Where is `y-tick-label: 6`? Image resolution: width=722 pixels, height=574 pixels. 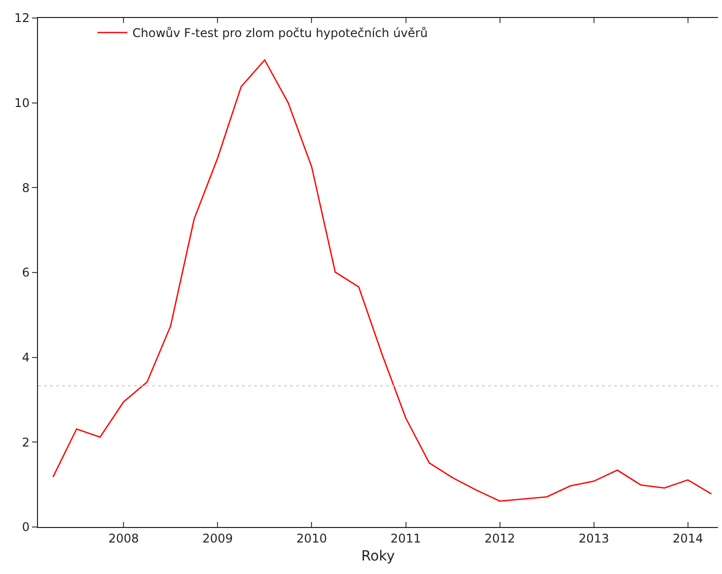 y-tick-label: 6 is located at coordinates (26, 273).